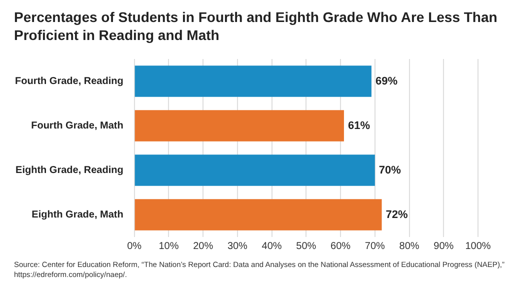  What do you see at coordinates (203, 246) in the screenshot?
I see `x-tick-label: 20%` at bounding box center [203, 246].